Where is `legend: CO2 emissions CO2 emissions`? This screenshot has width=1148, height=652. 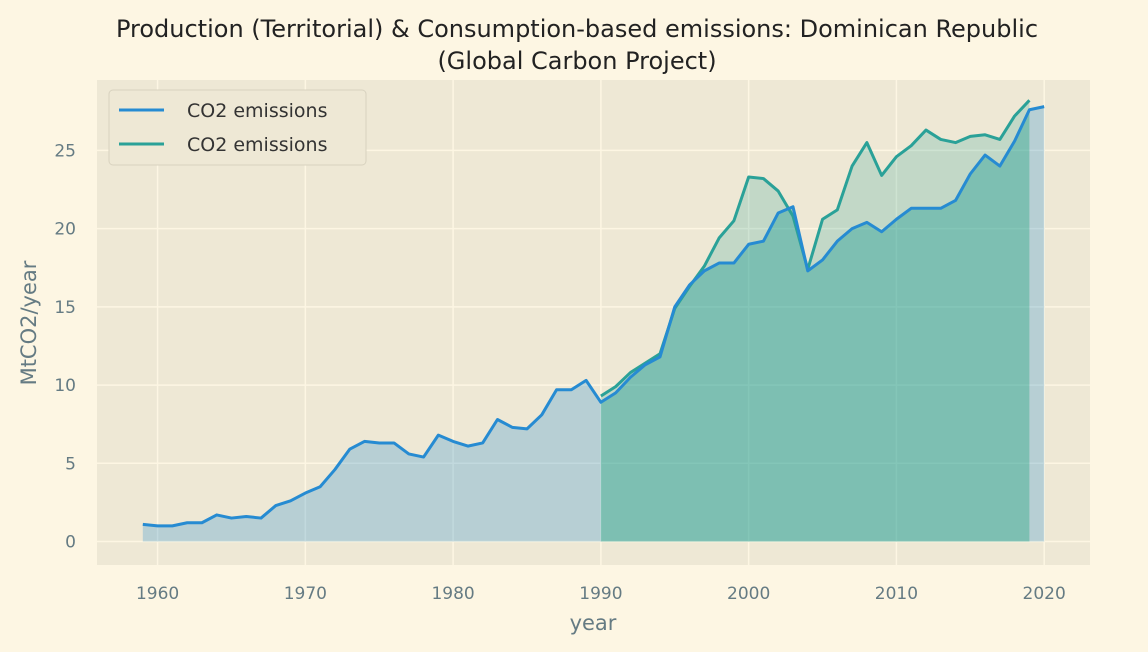 legend: CO2 emissions CO2 emissions is located at coordinates (237, 127).